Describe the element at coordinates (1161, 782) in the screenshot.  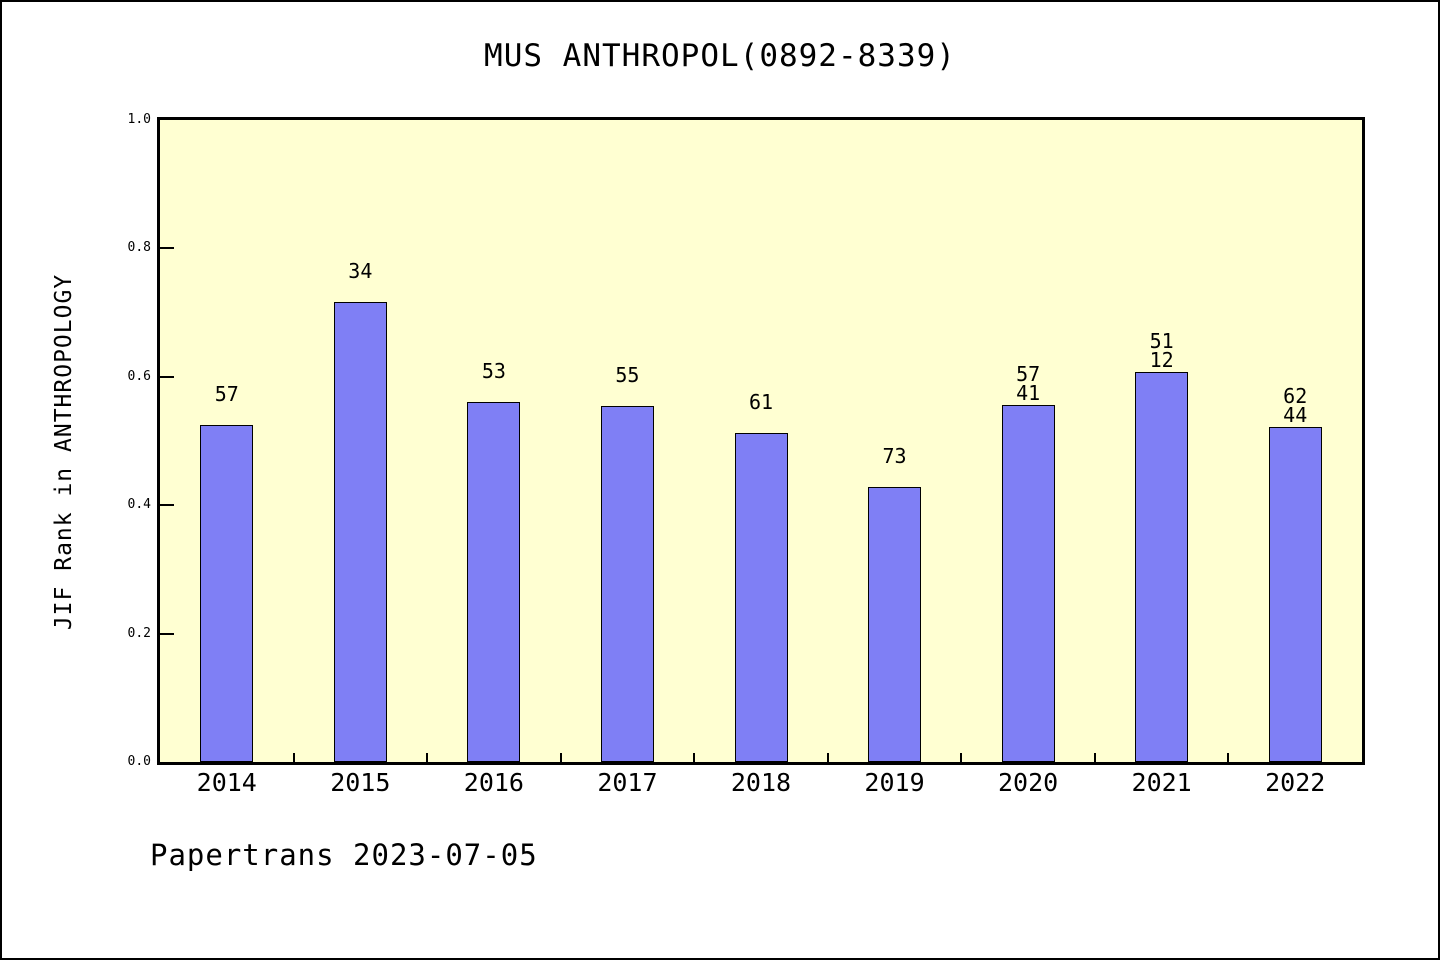
I see `x-category-label-2021: 2021` at that location.